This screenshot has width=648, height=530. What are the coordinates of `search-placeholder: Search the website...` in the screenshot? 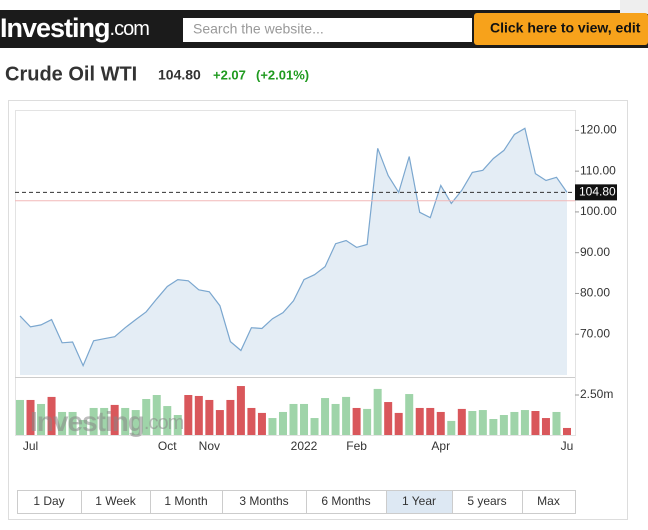 It's located at (258, 29).